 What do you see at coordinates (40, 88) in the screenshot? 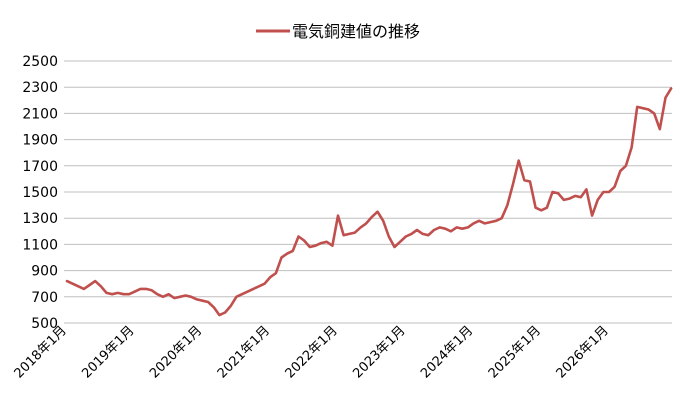
I see `y-tick-label: 2300` at bounding box center [40, 88].